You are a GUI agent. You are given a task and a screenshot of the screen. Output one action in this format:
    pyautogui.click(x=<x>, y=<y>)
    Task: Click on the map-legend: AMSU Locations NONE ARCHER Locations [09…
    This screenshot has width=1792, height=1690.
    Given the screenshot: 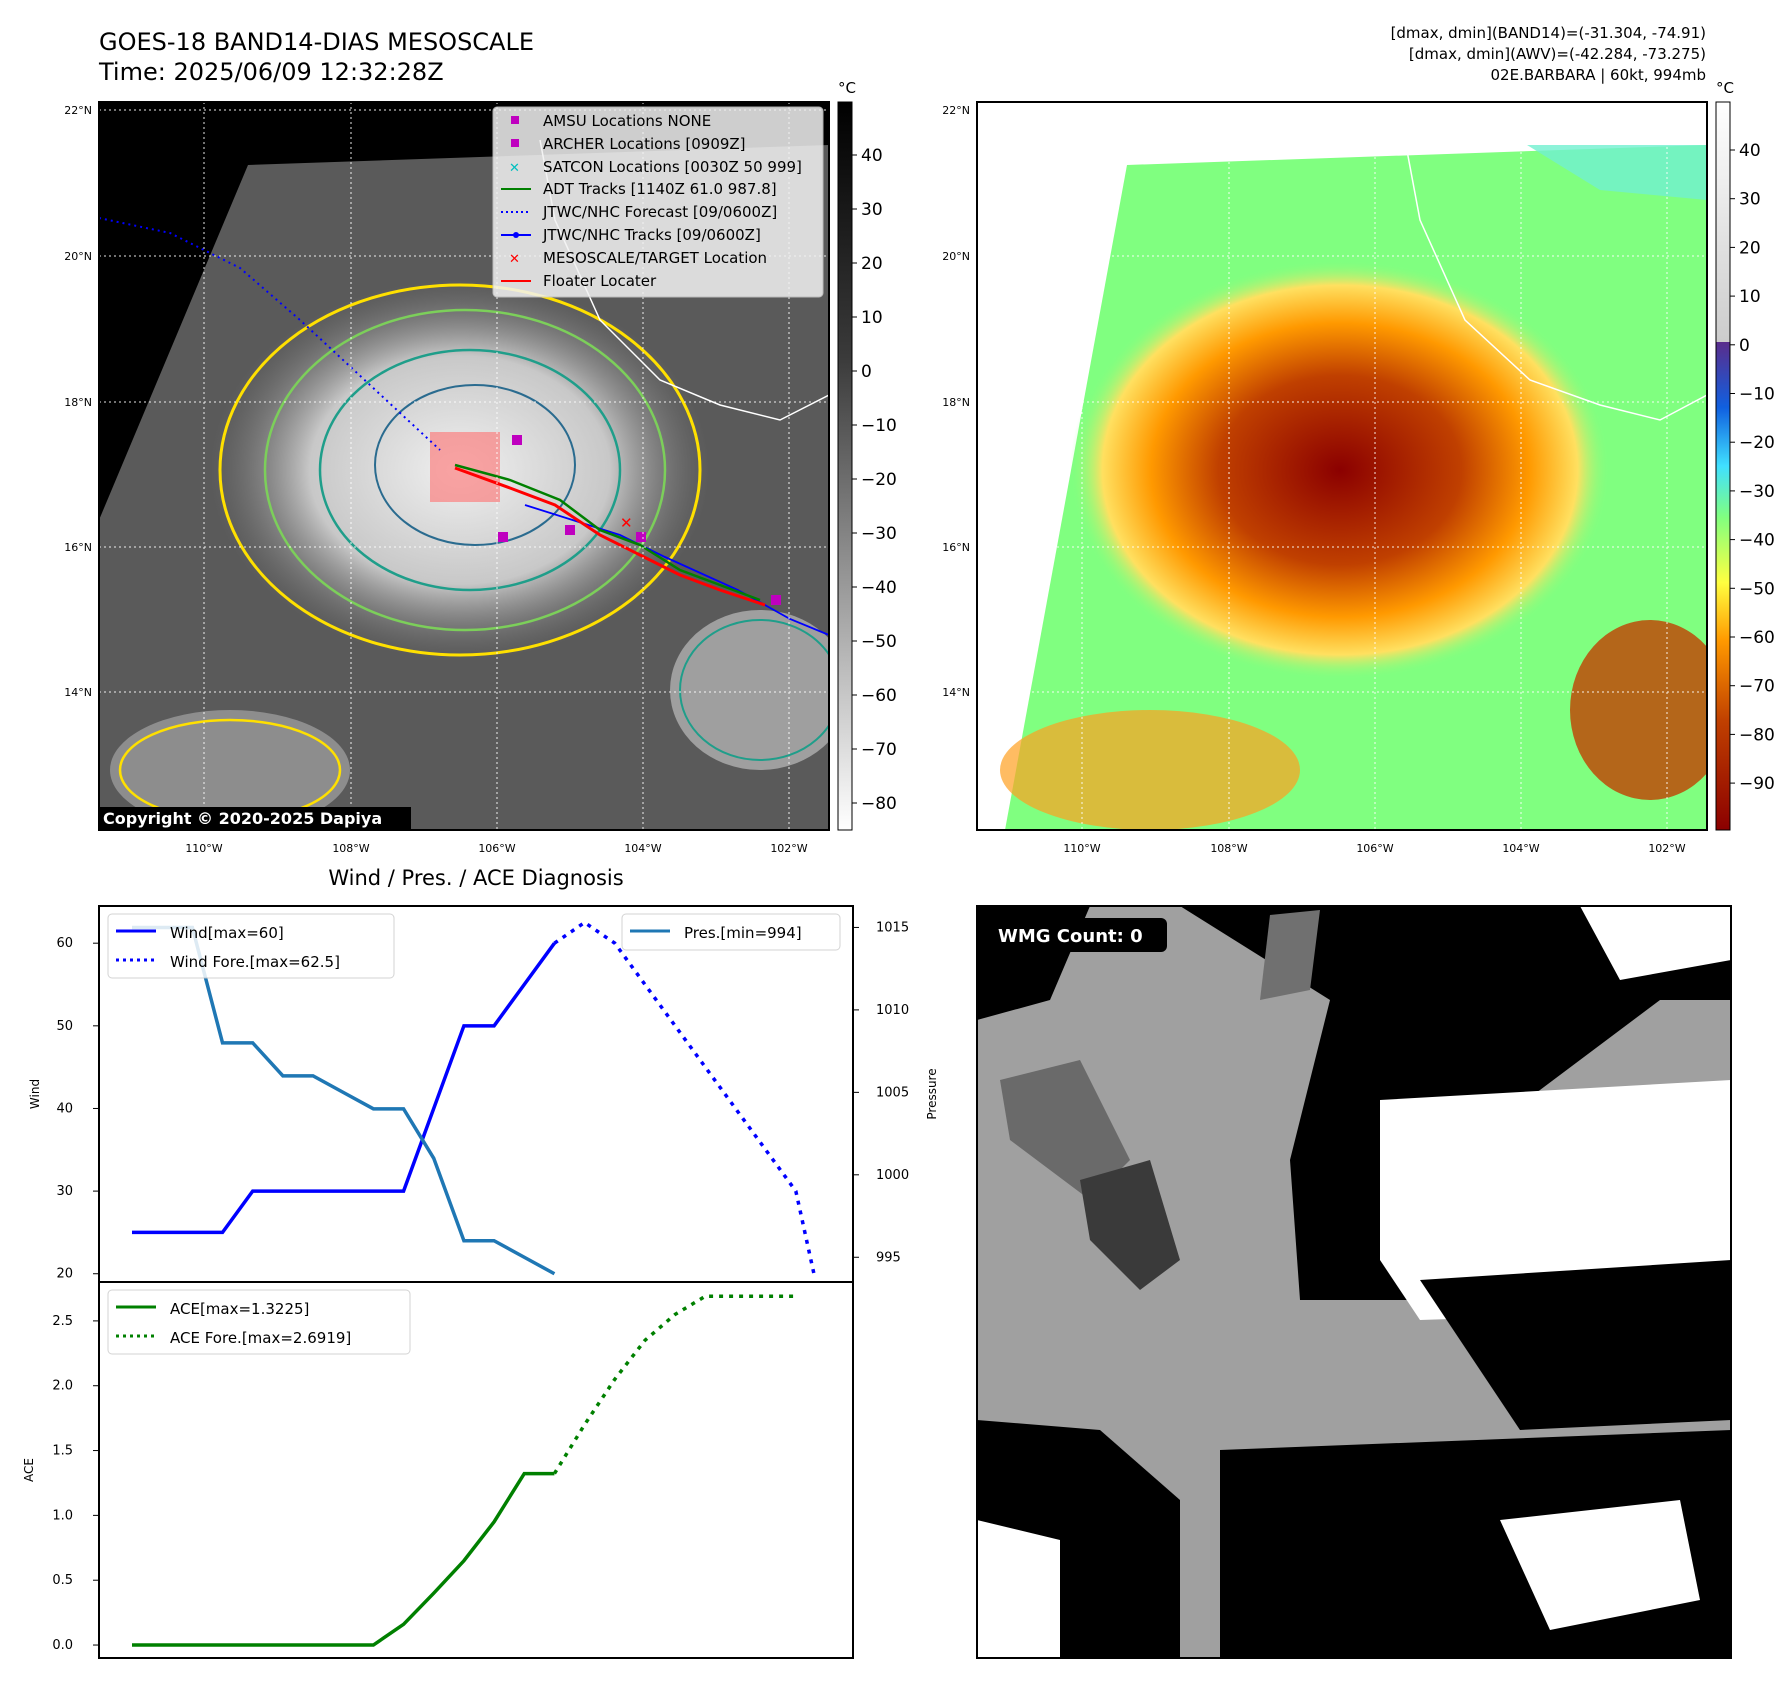 What is the action you would take?
    pyautogui.click(x=658, y=202)
    